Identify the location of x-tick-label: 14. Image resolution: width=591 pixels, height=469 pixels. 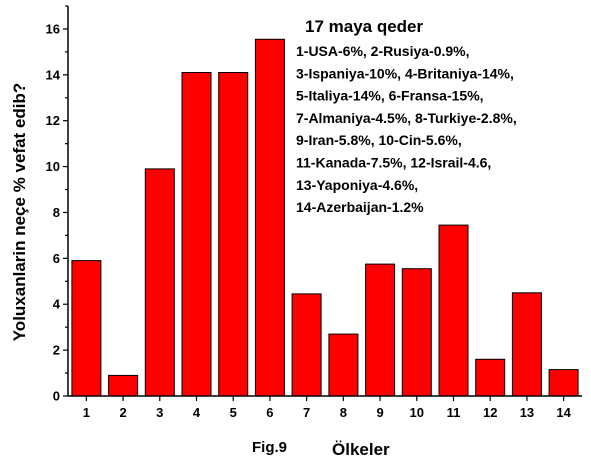
(563, 412).